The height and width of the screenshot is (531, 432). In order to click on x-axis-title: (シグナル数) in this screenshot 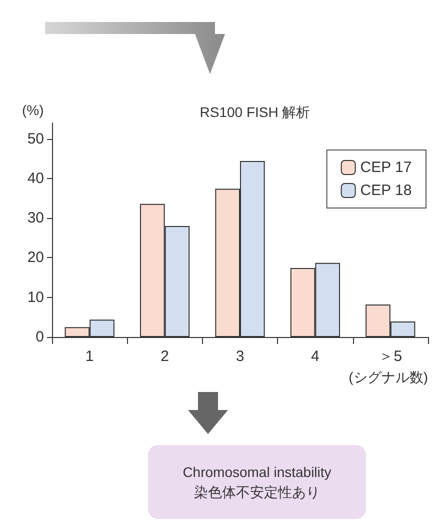, I will do `click(388, 377)`.